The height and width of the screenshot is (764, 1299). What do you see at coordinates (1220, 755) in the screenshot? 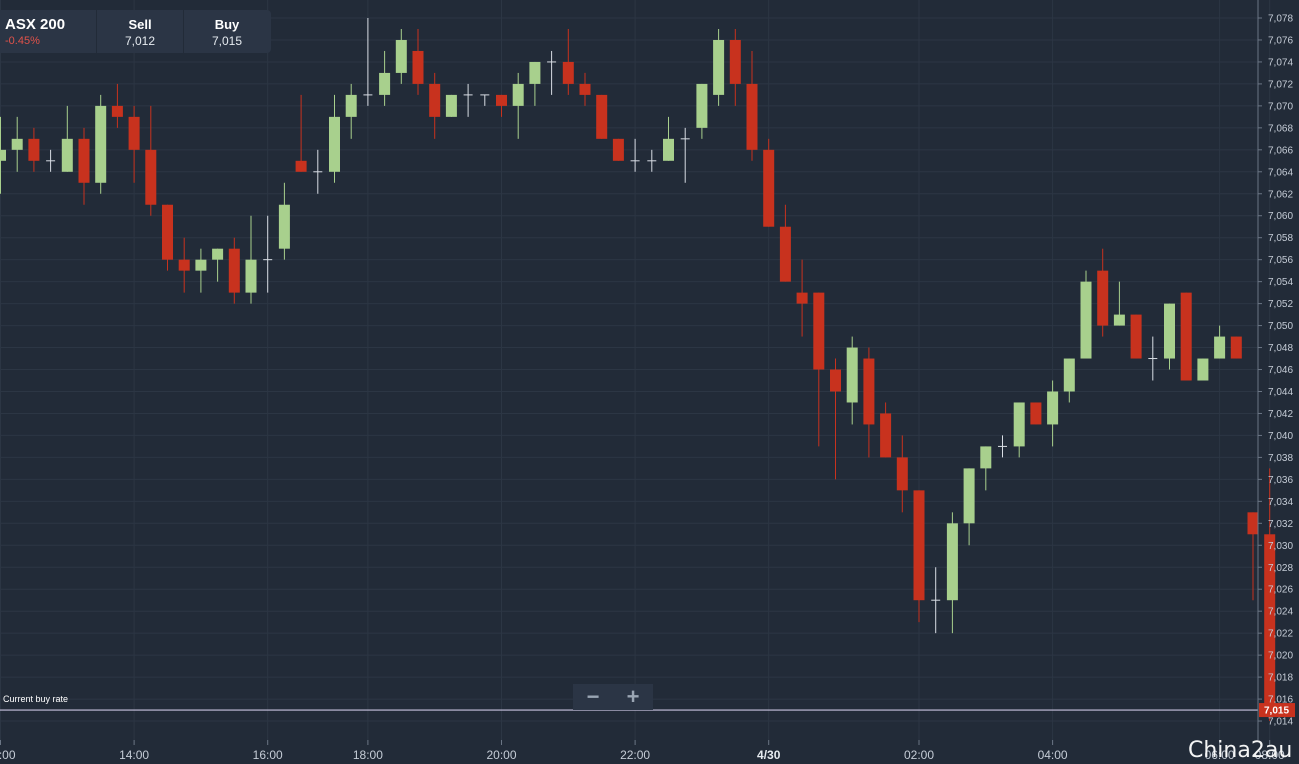
I see `x-tick-label: 06:00` at bounding box center [1220, 755].